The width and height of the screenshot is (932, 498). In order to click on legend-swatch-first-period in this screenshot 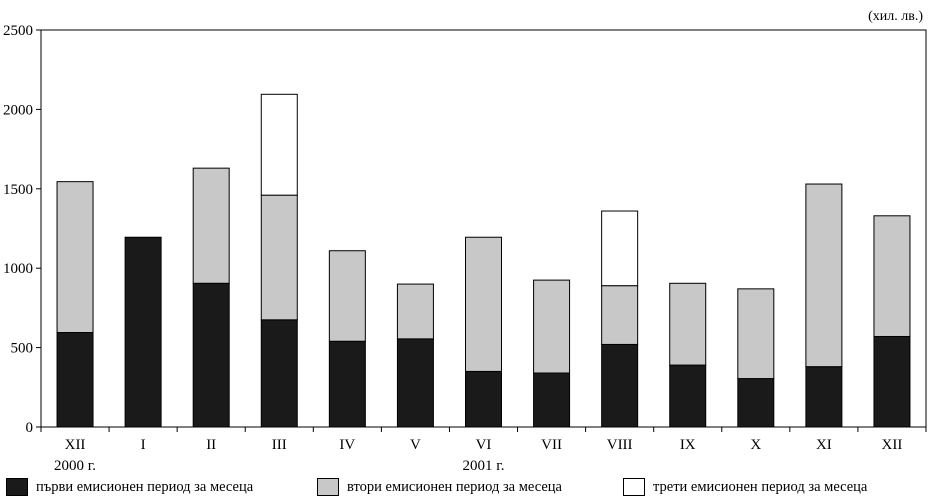, I will do `click(17, 487)`.